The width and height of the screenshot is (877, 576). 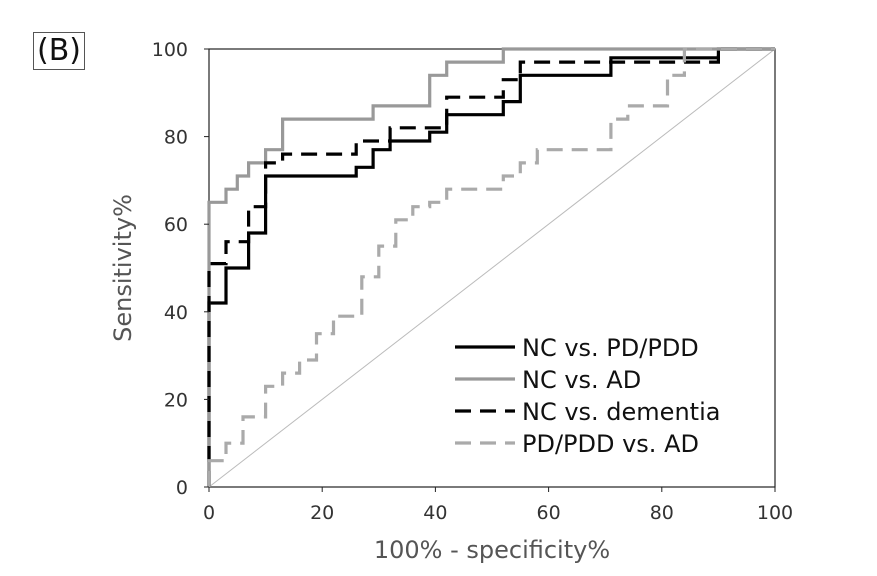 What do you see at coordinates (435, 513) in the screenshot?
I see `x-tick-label: 40` at bounding box center [435, 513].